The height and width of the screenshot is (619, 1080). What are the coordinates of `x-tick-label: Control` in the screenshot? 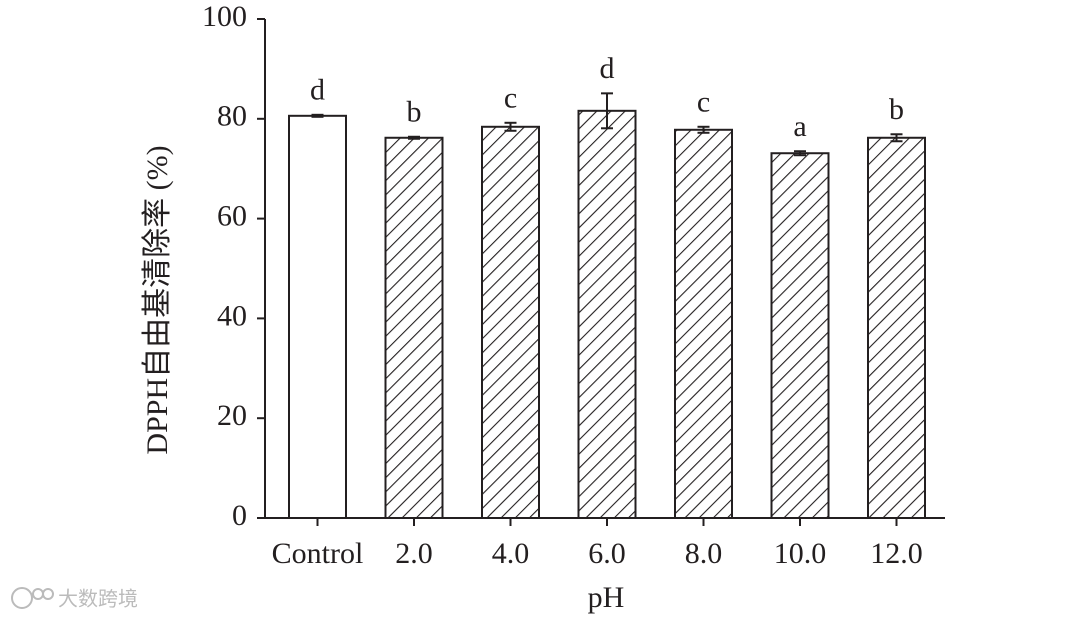 It's located at (318, 553).